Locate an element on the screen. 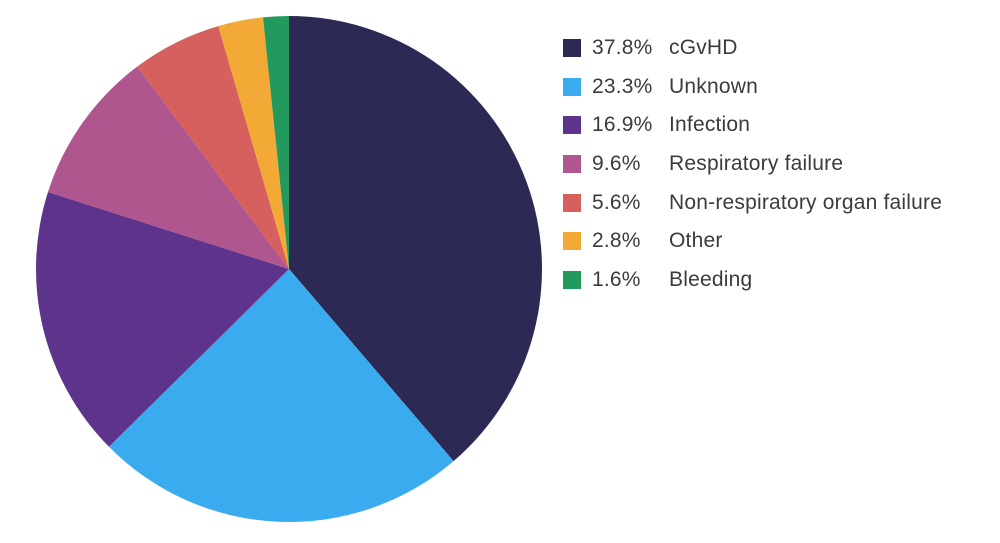 The width and height of the screenshot is (1000, 543). legend-item: 2.8% Other is located at coordinates (778, 241).